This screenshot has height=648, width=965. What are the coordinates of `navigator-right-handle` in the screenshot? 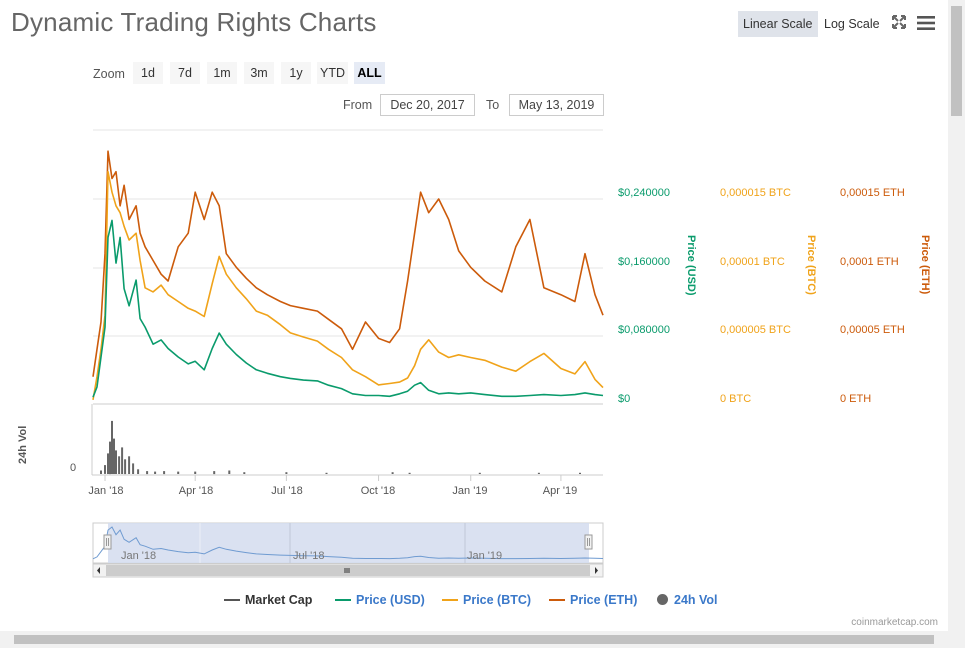 It's located at (588, 542).